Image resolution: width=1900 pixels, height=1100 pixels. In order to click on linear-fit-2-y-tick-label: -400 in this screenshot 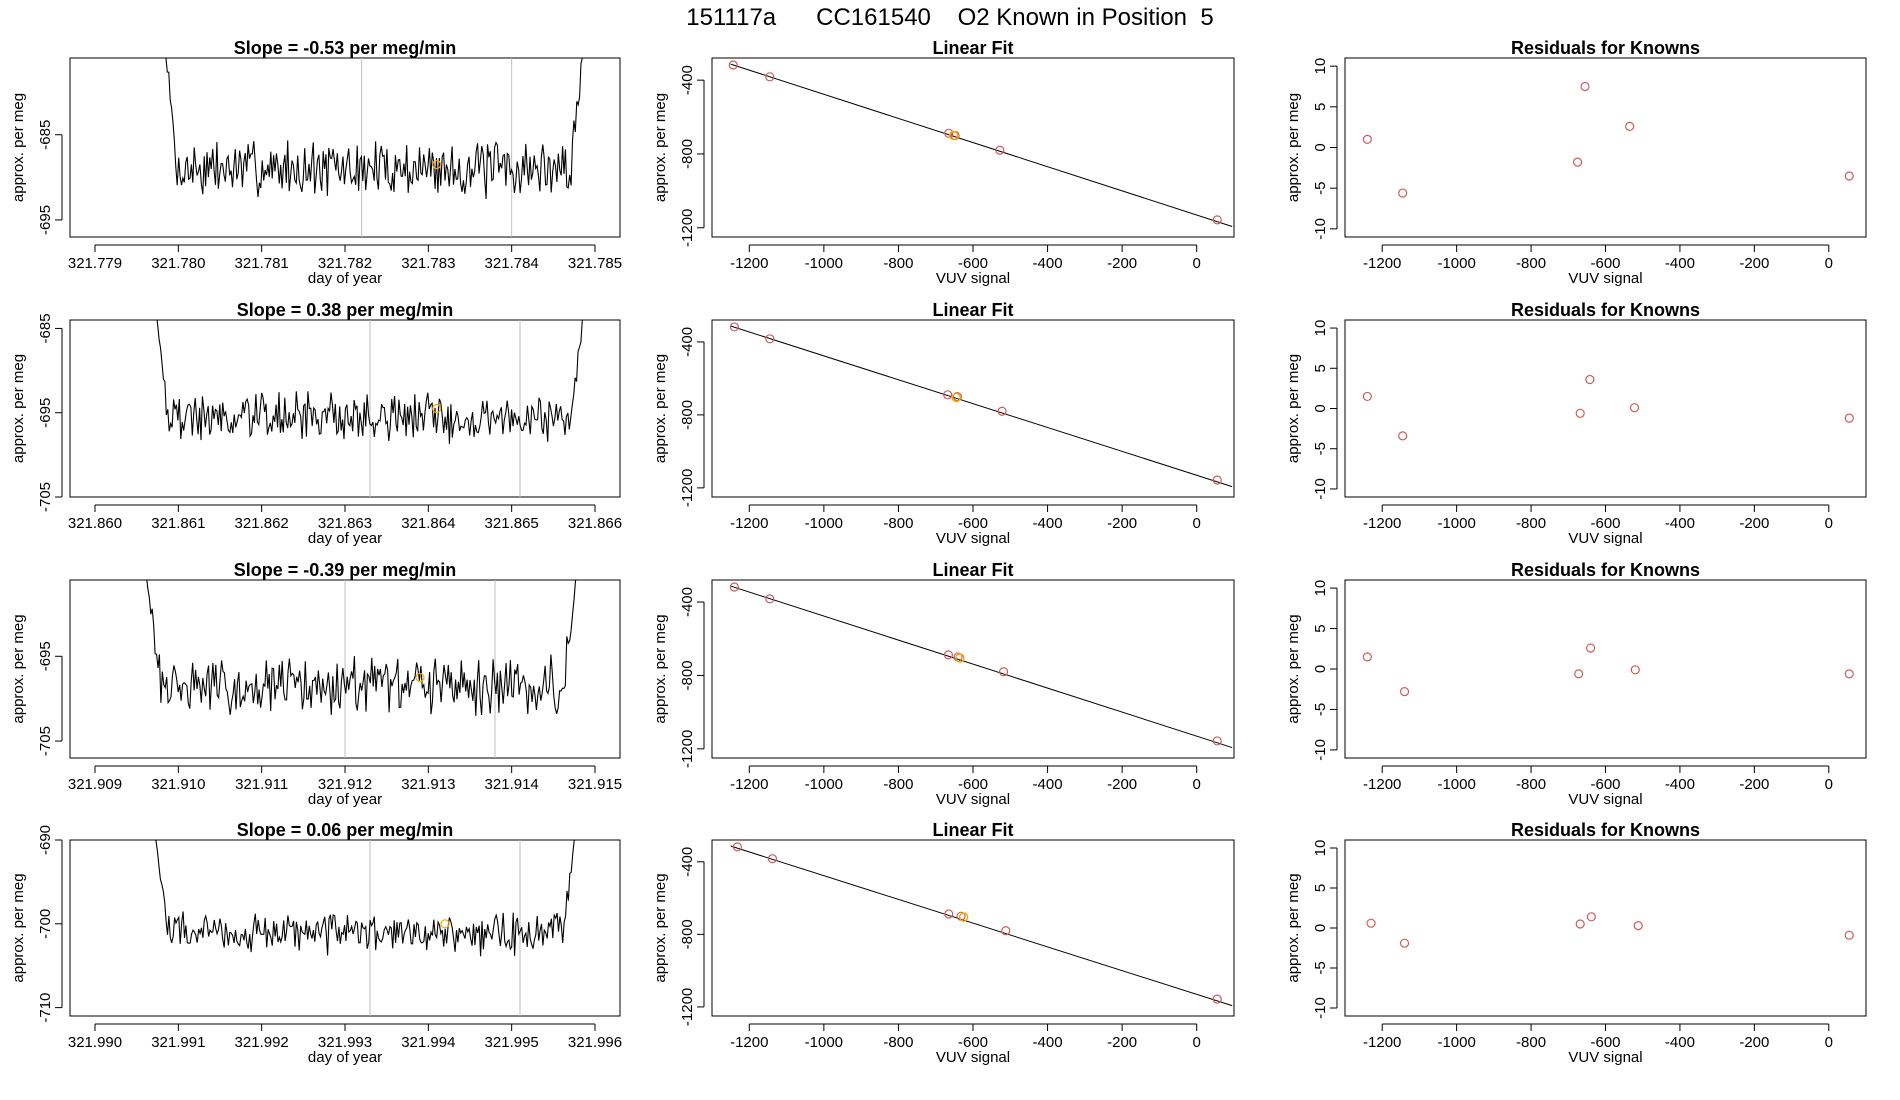, I will do `click(687, 342)`.